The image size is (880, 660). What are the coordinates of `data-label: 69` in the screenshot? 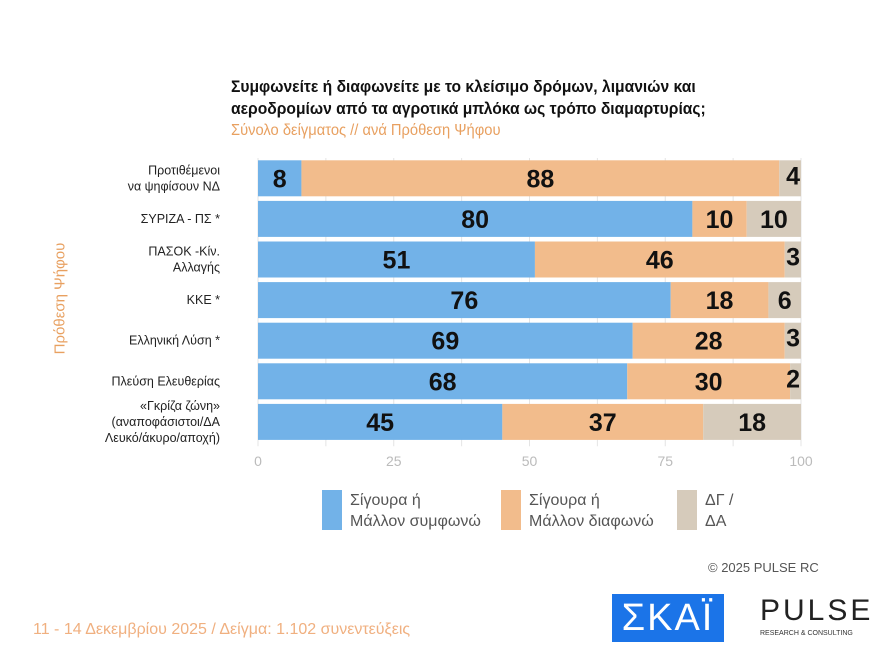 It's located at (445, 342).